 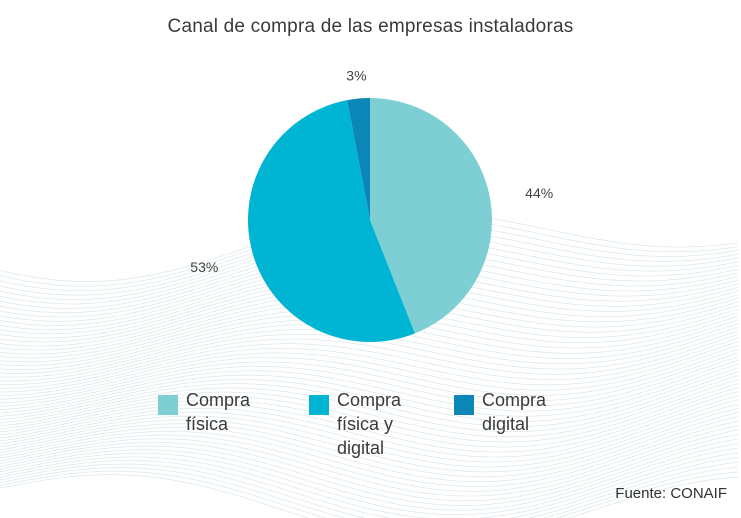 What do you see at coordinates (356, 75) in the screenshot?
I see `data-label: 3%` at bounding box center [356, 75].